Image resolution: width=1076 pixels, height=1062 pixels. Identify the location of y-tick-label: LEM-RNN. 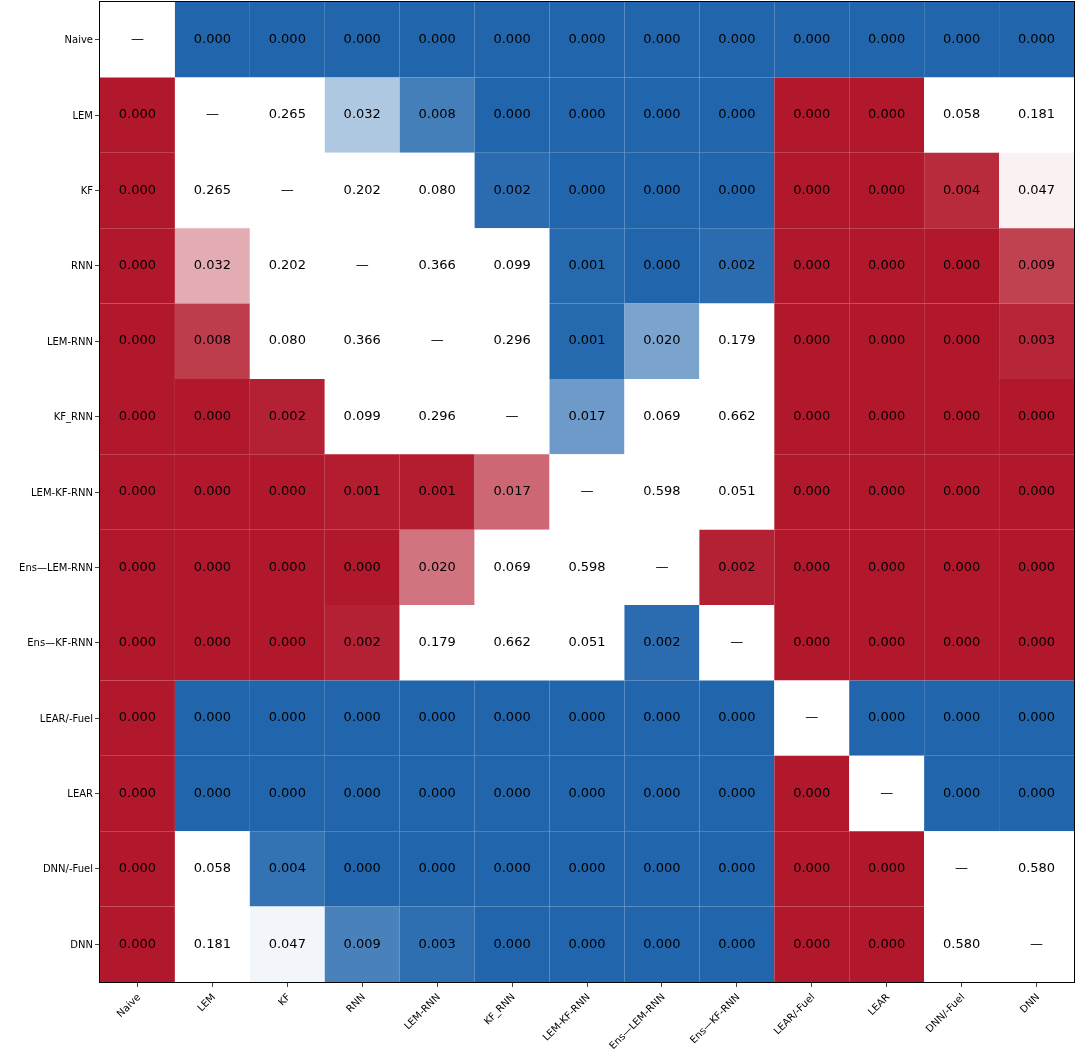
(69, 341).